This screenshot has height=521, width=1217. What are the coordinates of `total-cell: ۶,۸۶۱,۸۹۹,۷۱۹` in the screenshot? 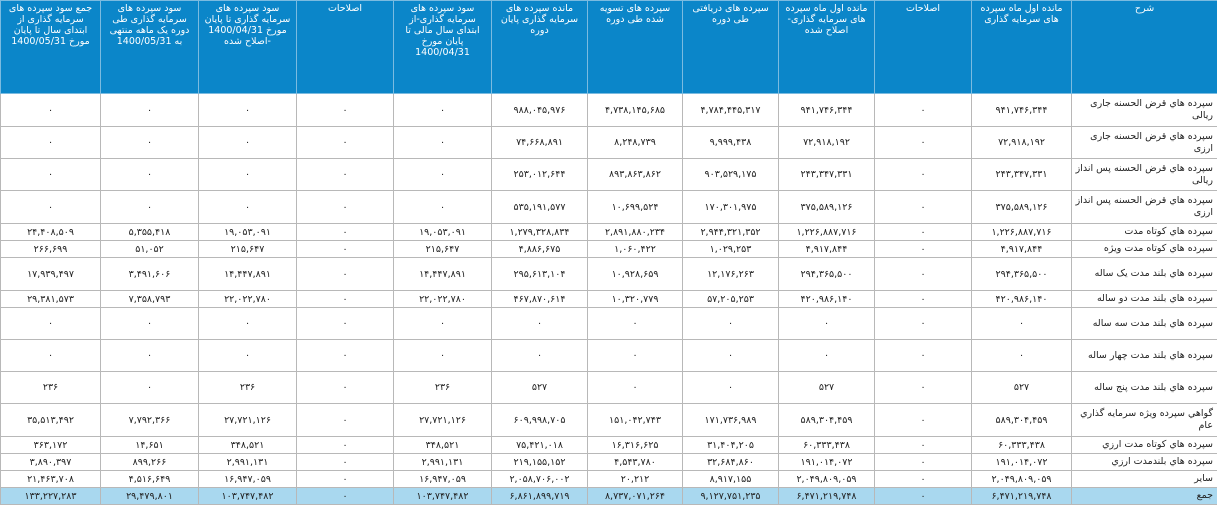 It's located at (539, 496).